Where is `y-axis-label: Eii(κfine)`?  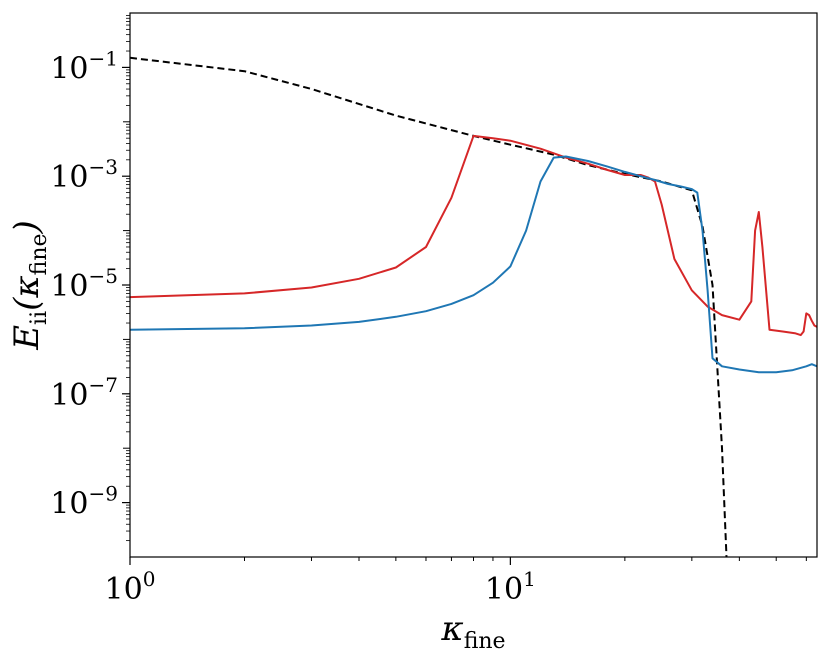 y-axis-label: Eii(κfine) is located at coordinates (29, 285).